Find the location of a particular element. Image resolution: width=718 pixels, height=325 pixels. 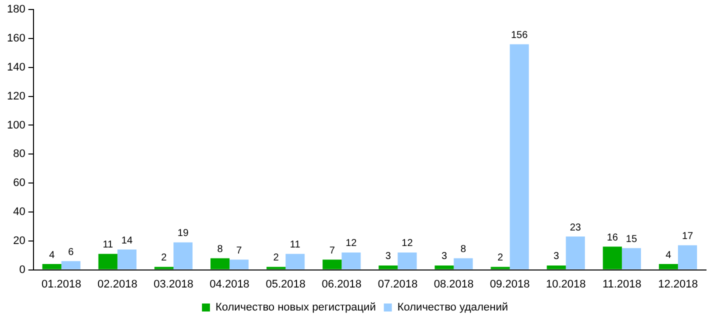

x-tick-label: 05.2018 is located at coordinates (286, 284).